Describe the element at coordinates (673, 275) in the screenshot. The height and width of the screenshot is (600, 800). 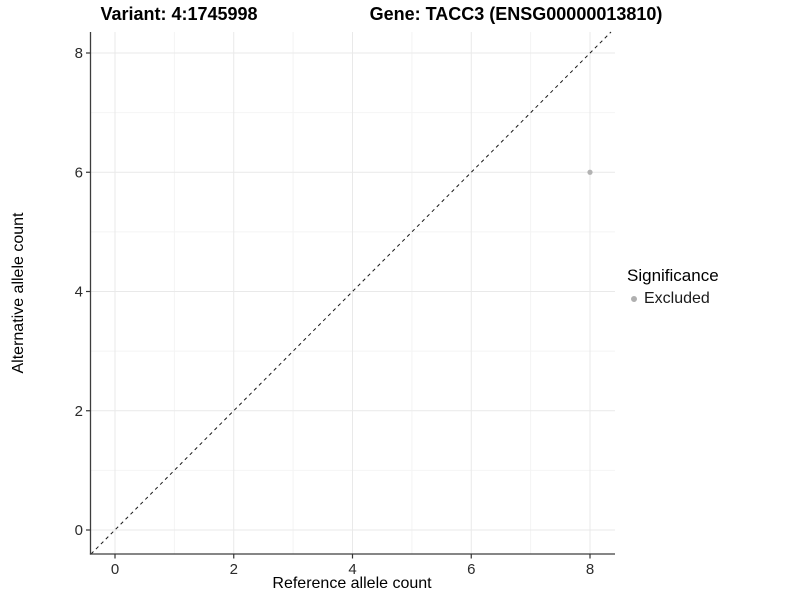
I see `legend-title: Significance` at that location.